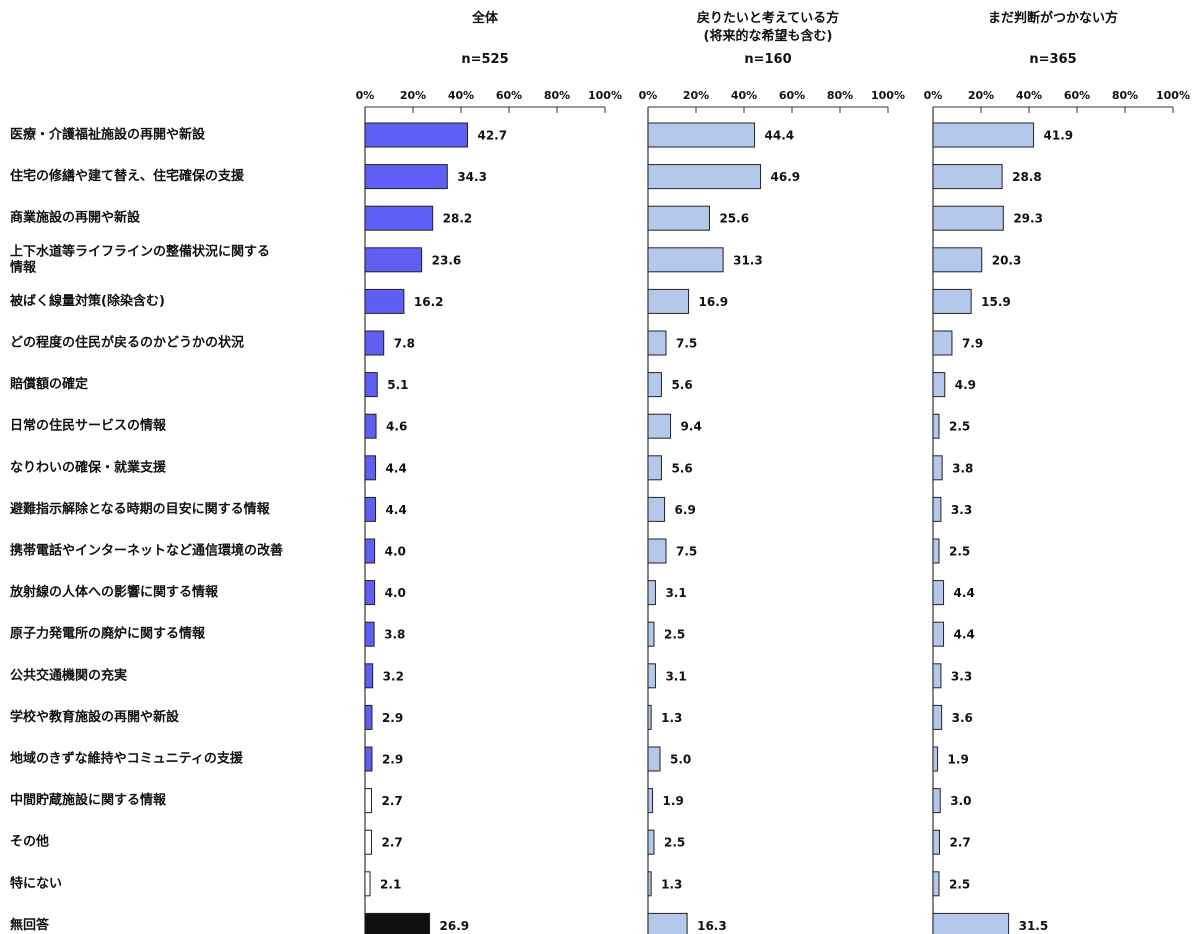  What do you see at coordinates (485, 18) in the screenshot?
I see `panel-title: 全体` at bounding box center [485, 18].